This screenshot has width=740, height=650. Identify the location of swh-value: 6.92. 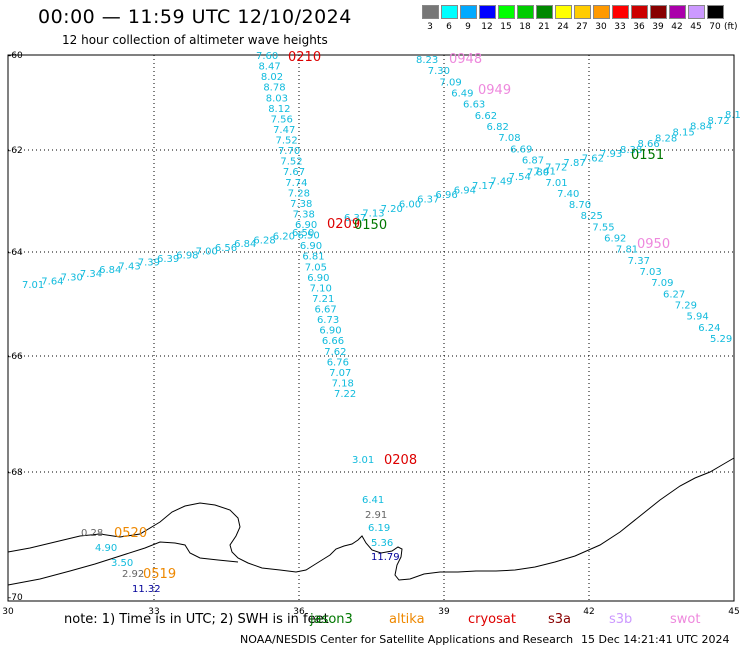
(615, 239).